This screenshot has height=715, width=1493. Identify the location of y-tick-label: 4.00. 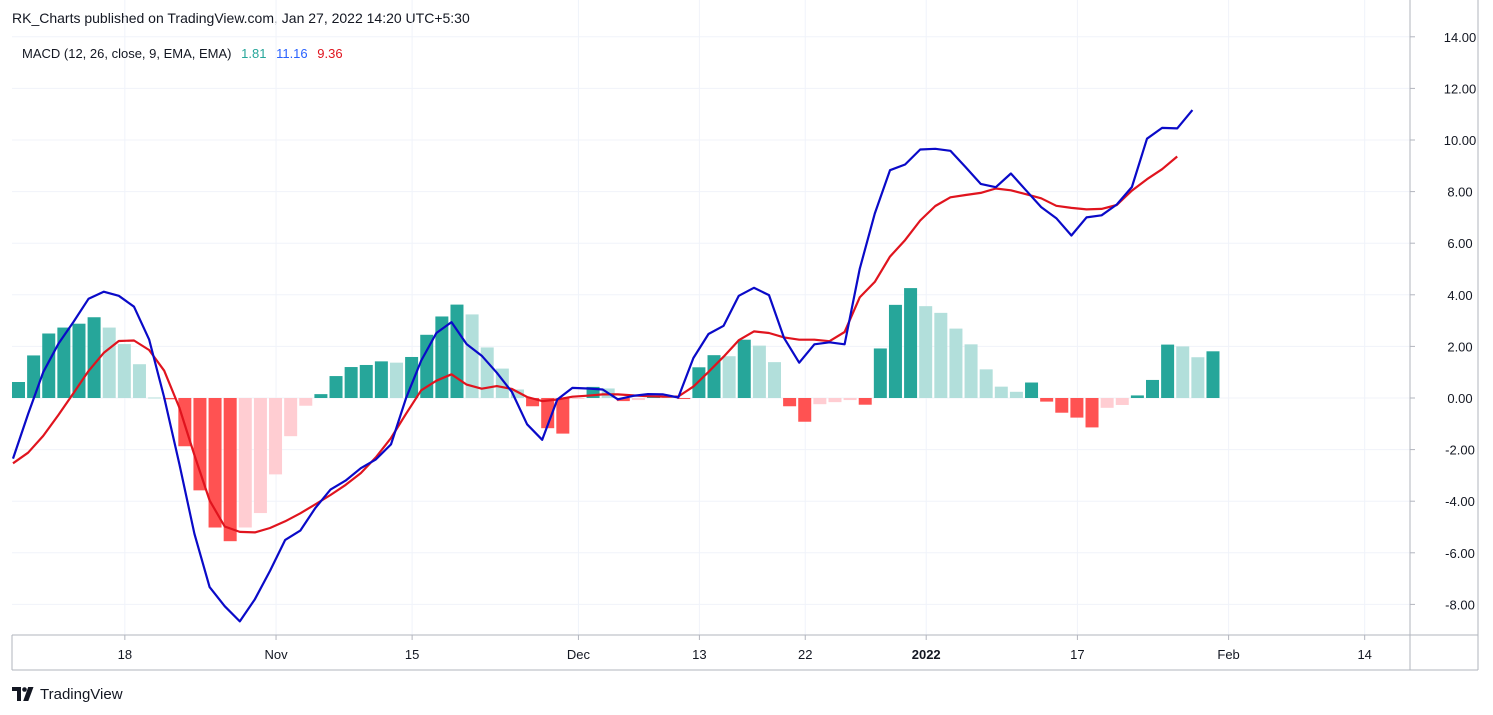
(1459, 295).